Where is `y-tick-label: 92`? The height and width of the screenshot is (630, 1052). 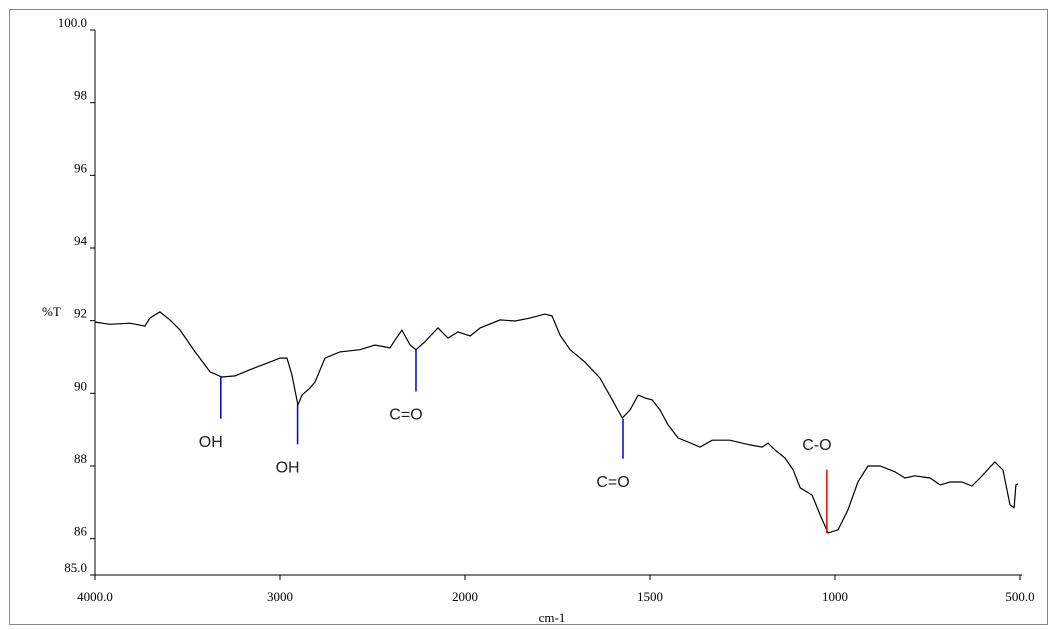 y-tick-label: 92 is located at coordinates (80, 313).